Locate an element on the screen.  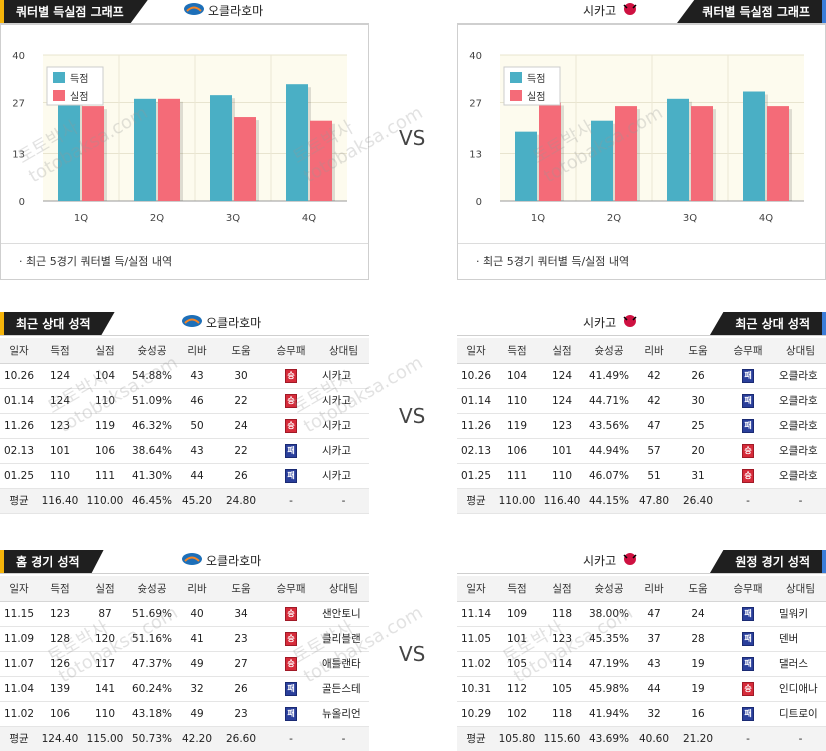
table-cell: 50 is located at coordinates (197, 426).